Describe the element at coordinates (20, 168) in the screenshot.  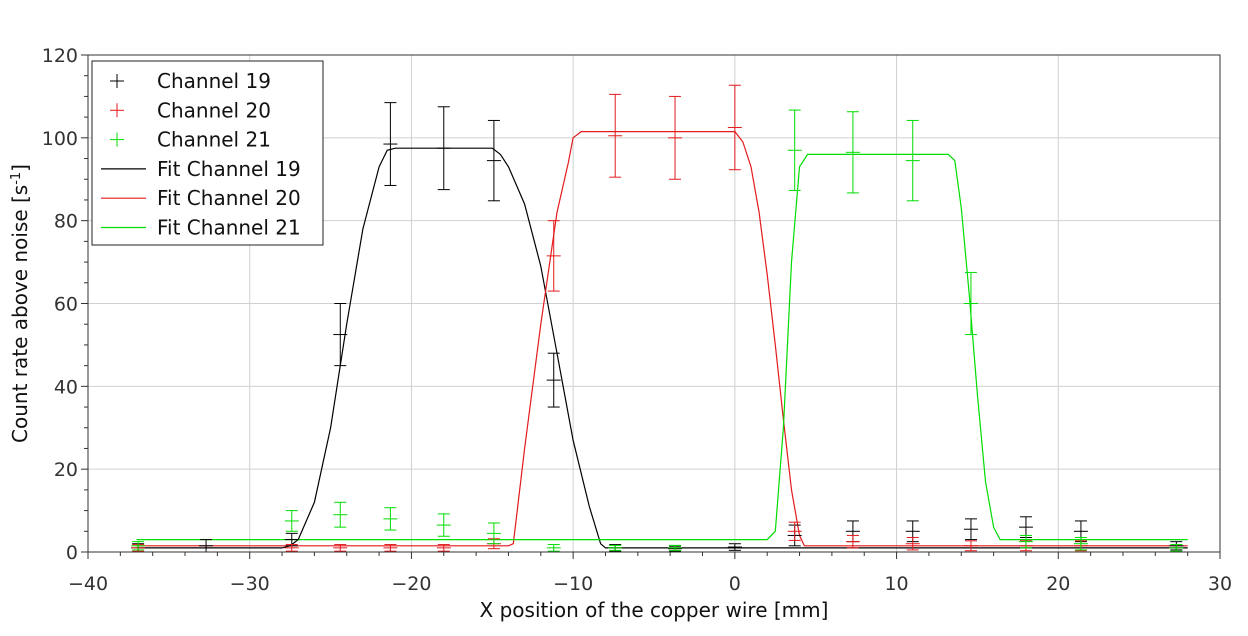
I see `y-axis-title-end: ]` at that location.